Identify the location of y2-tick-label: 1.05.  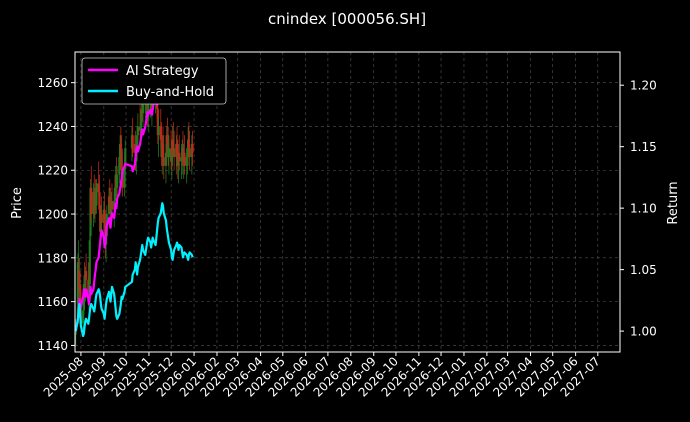
(643, 270).